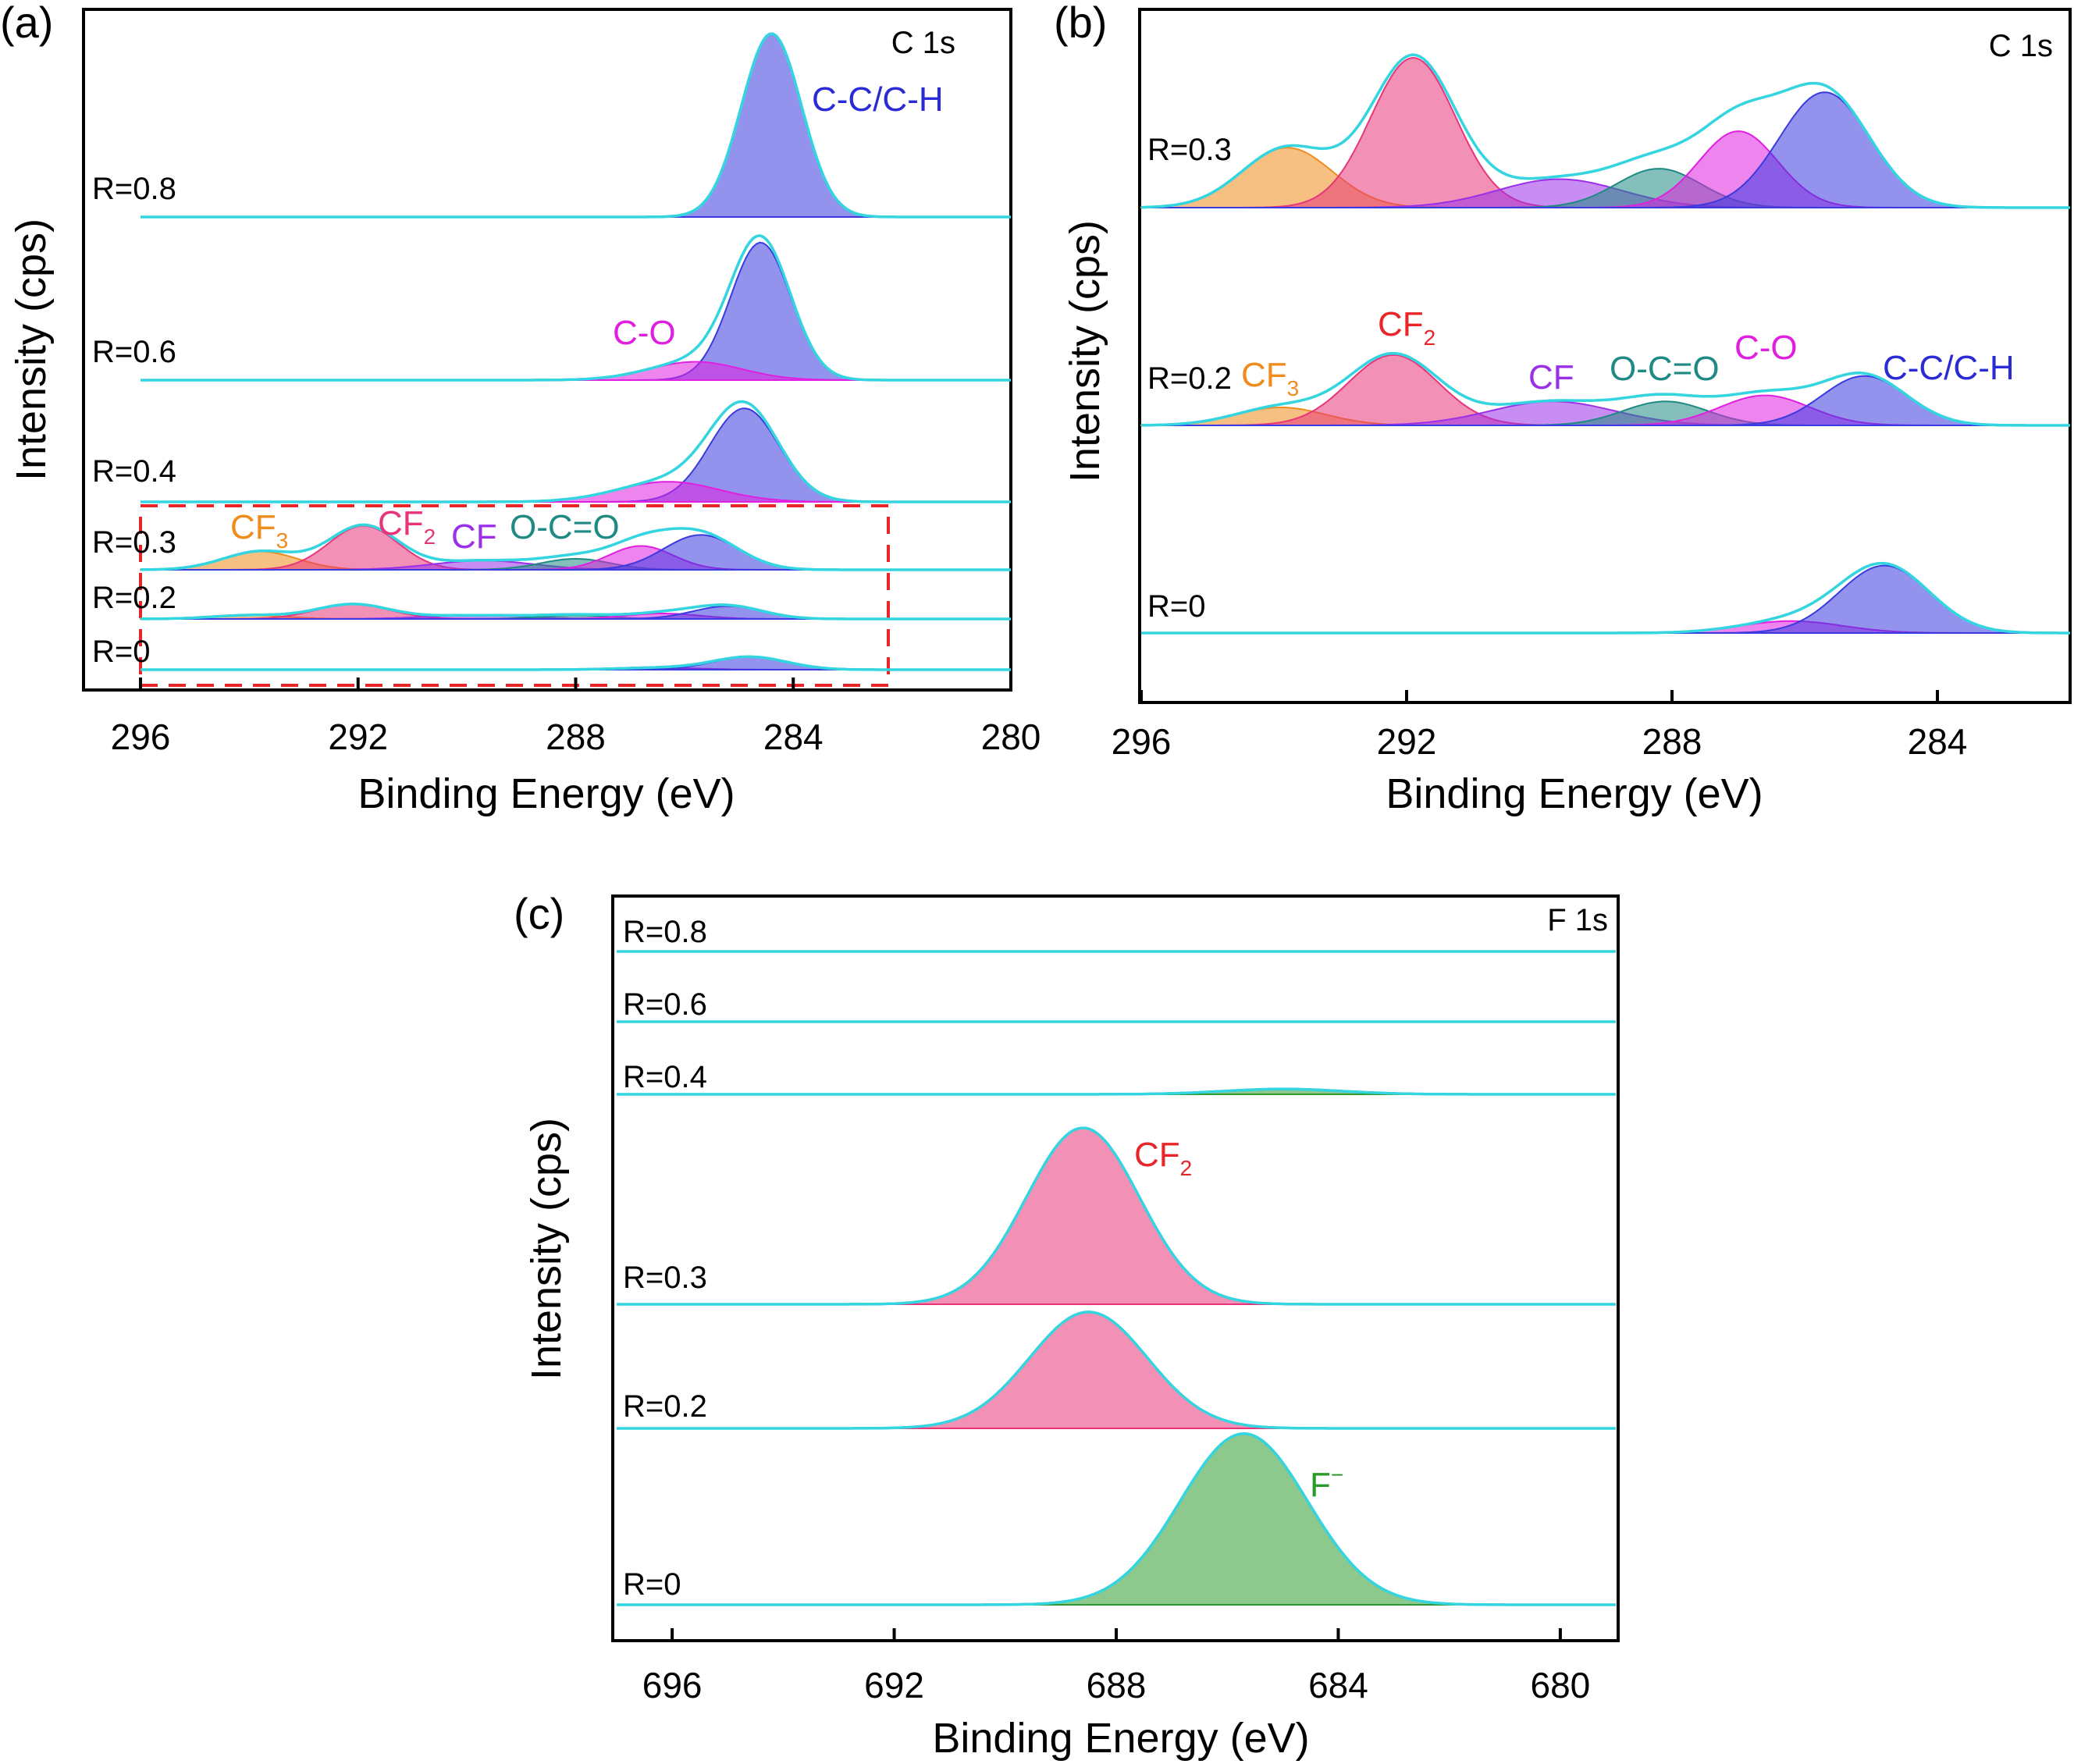 Image resolution: width=2074 pixels, height=1764 pixels. What do you see at coordinates (514, 595) in the screenshot?
I see `panel-a-highlight-box` at bounding box center [514, 595].